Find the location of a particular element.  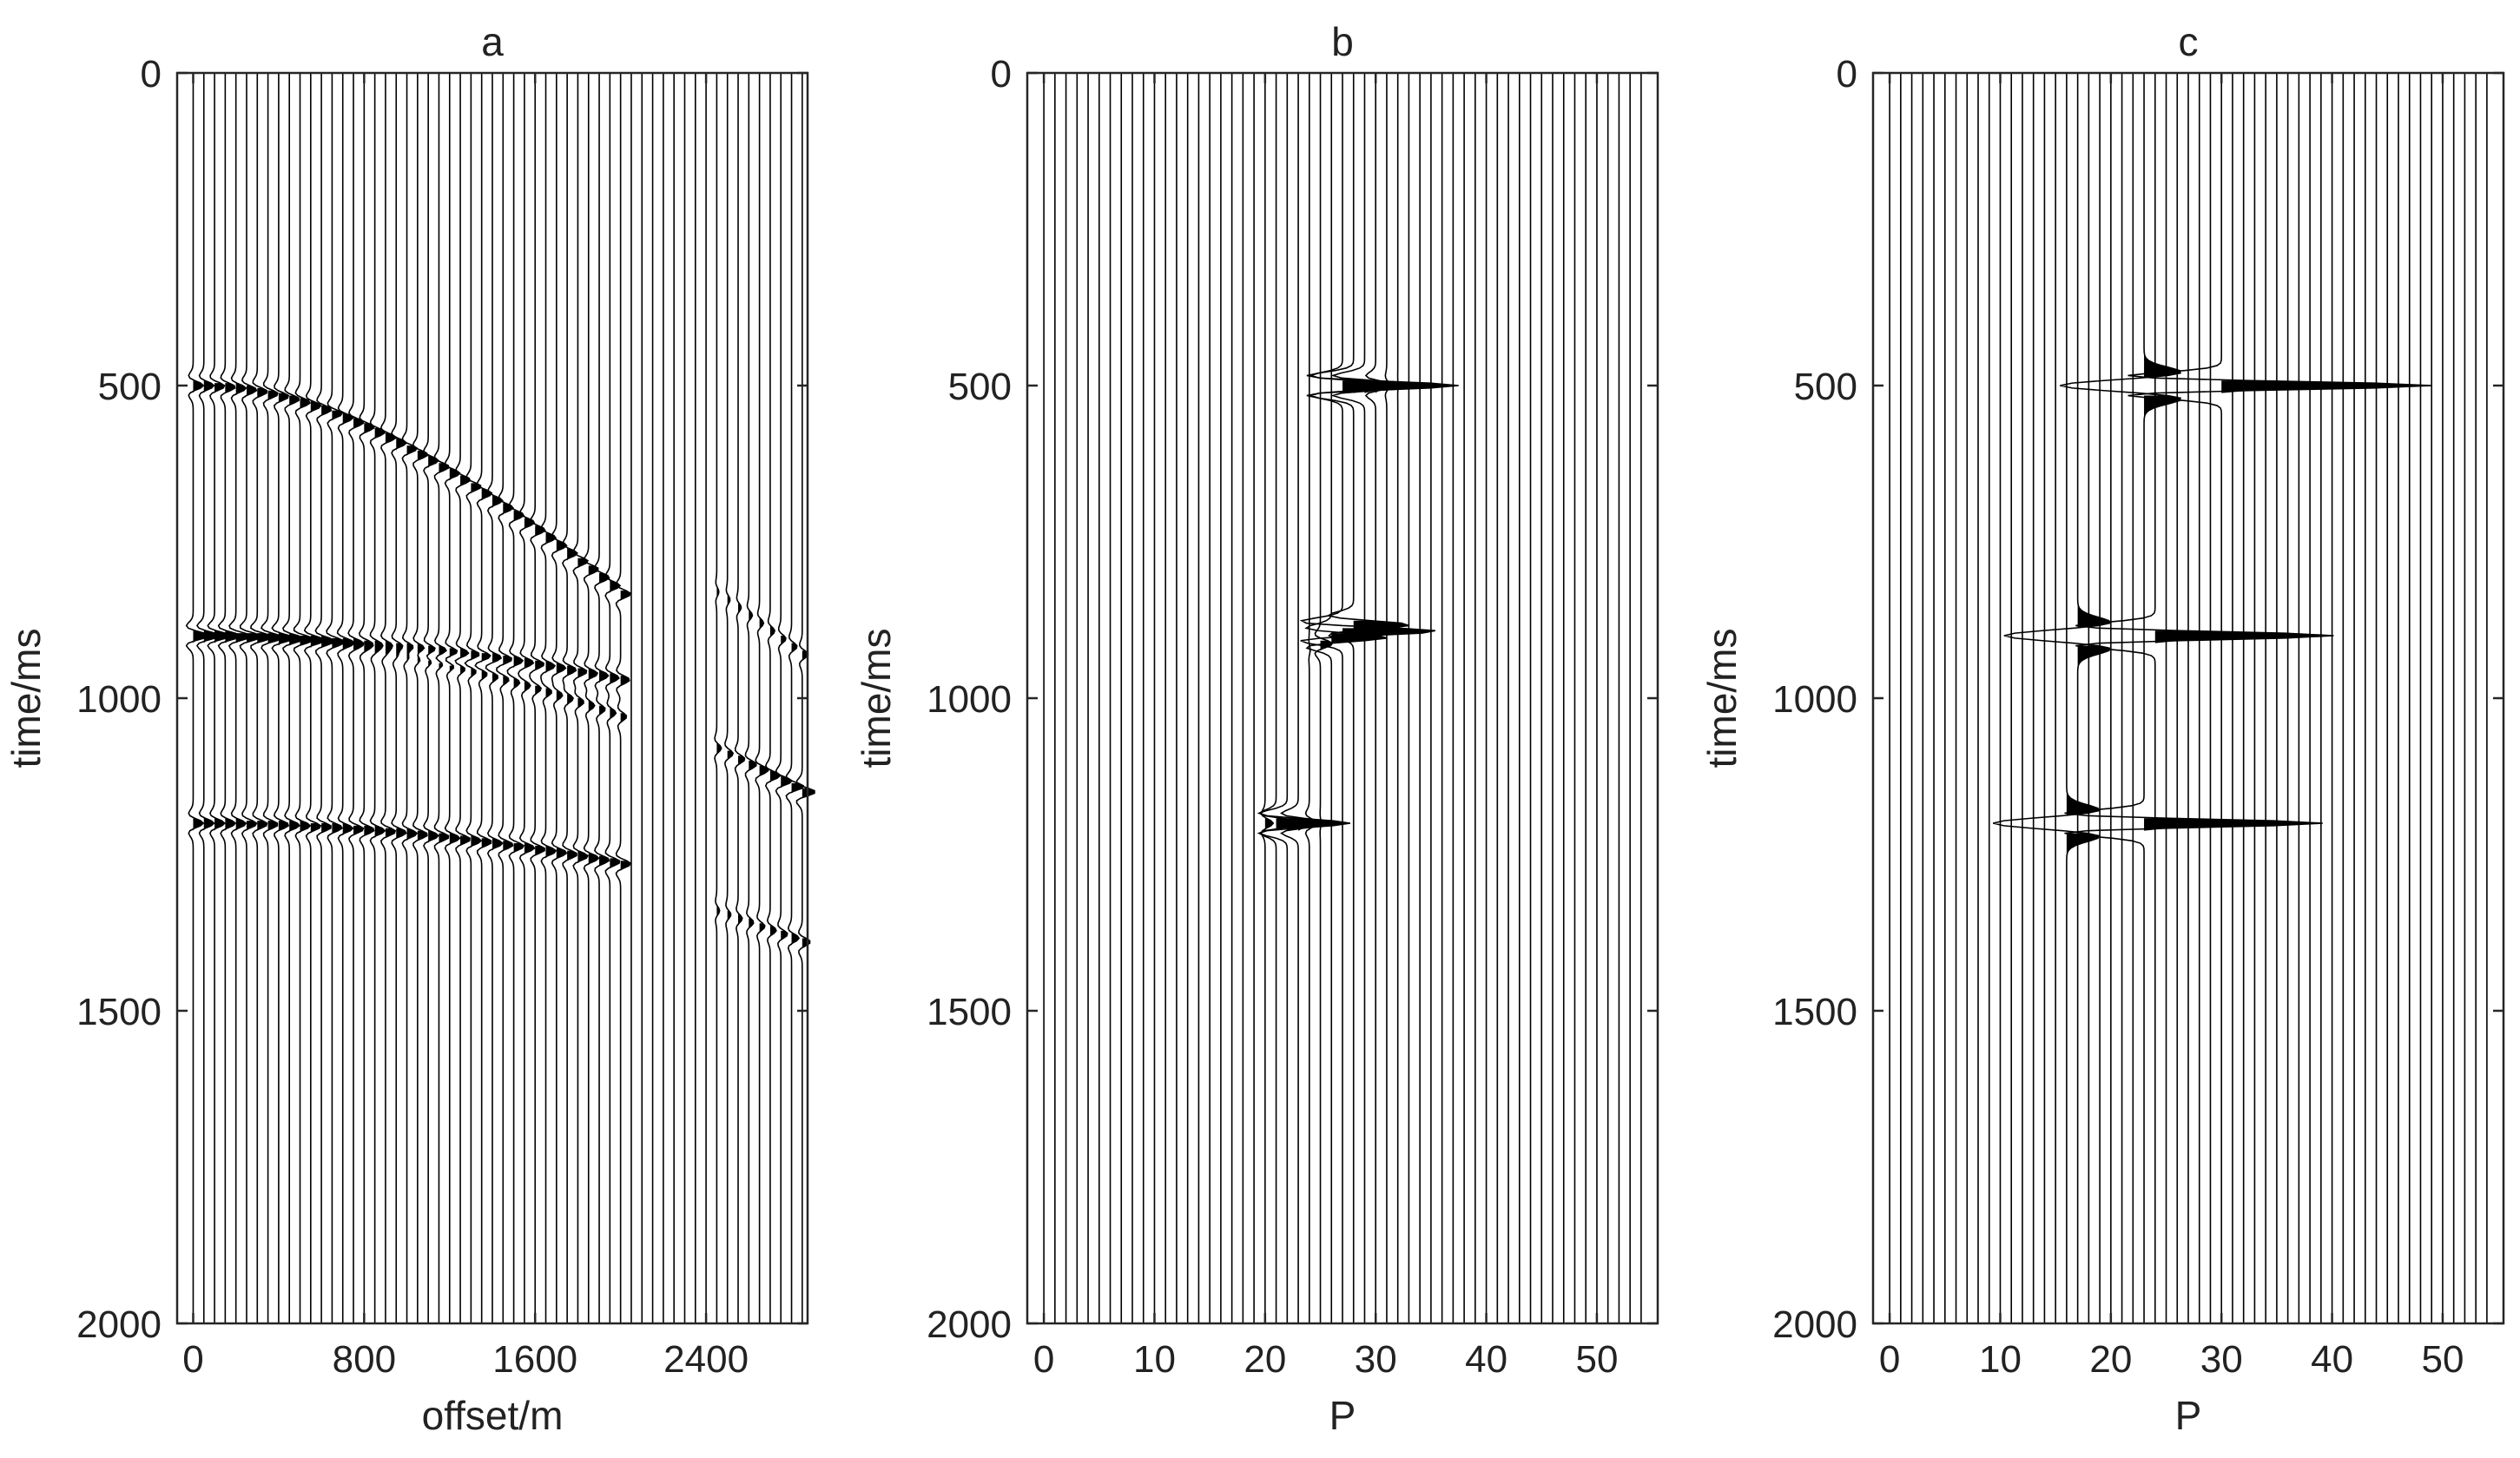

panel-c-x-tick-label: 10 is located at coordinates (2000, 1360).